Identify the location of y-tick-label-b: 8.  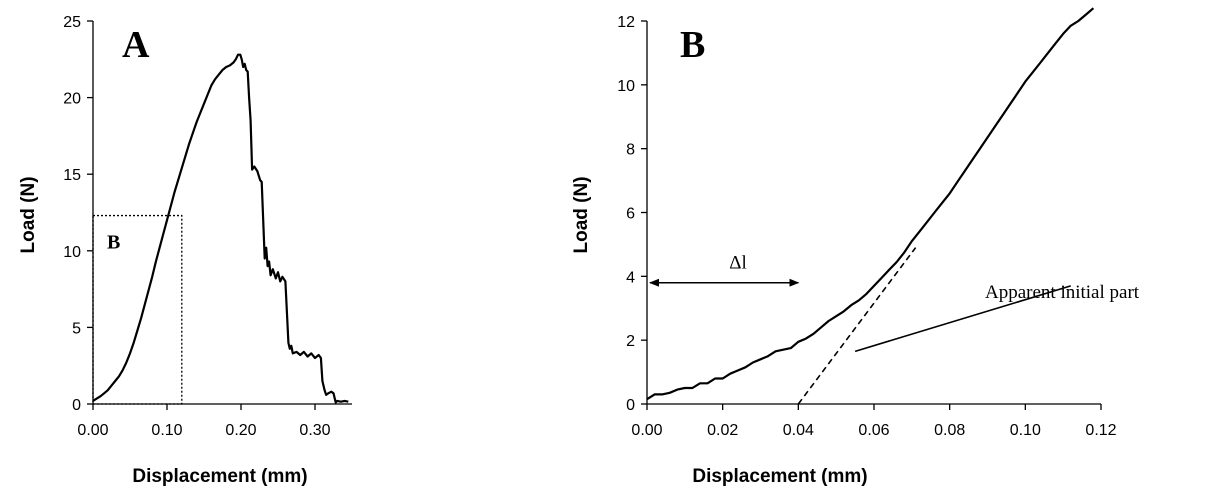
(630, 150).